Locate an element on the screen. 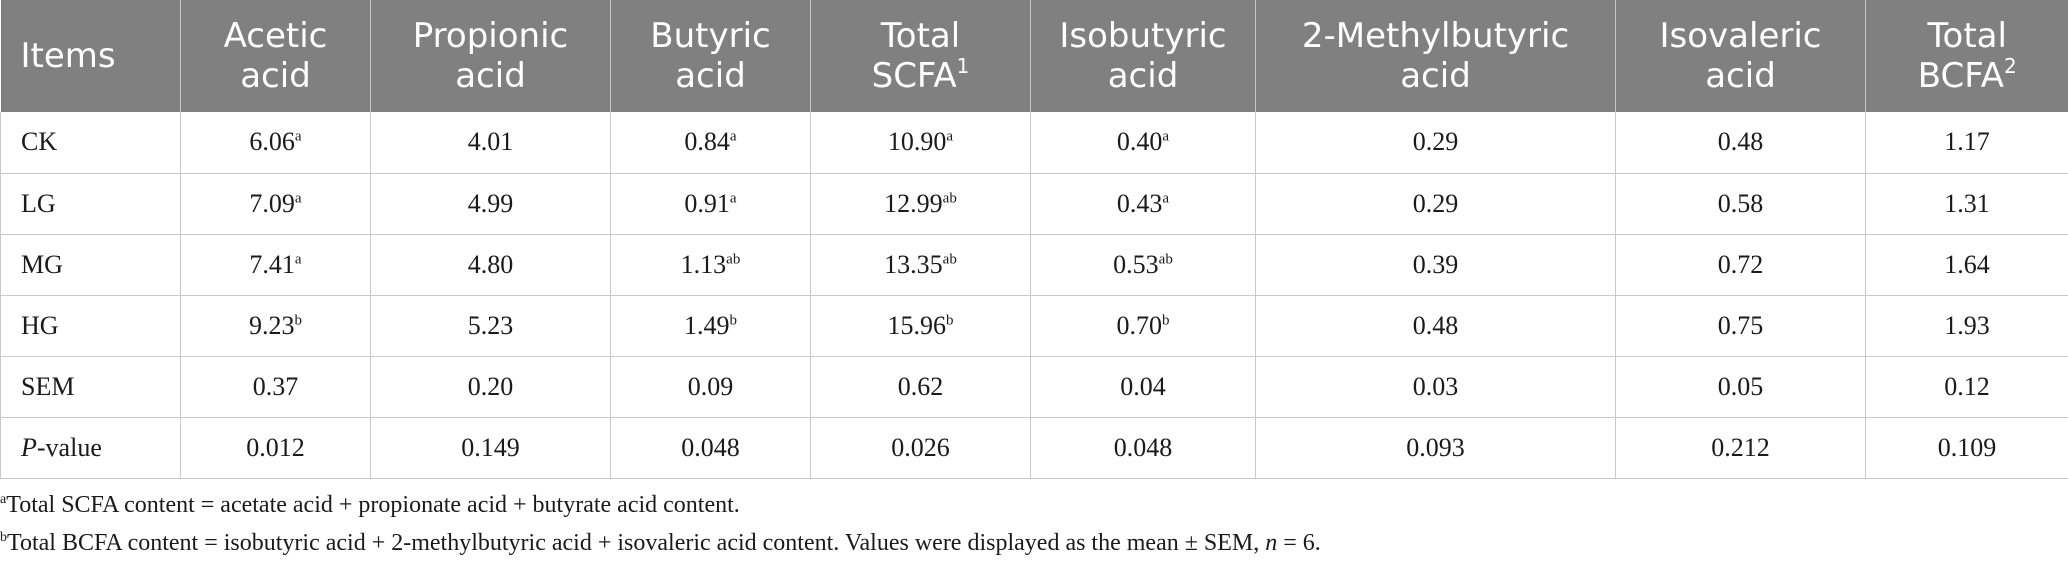 The width and height of the screenshot is (2068, 572). cell-value: 0.12 is located at coordinates (1967, 386).